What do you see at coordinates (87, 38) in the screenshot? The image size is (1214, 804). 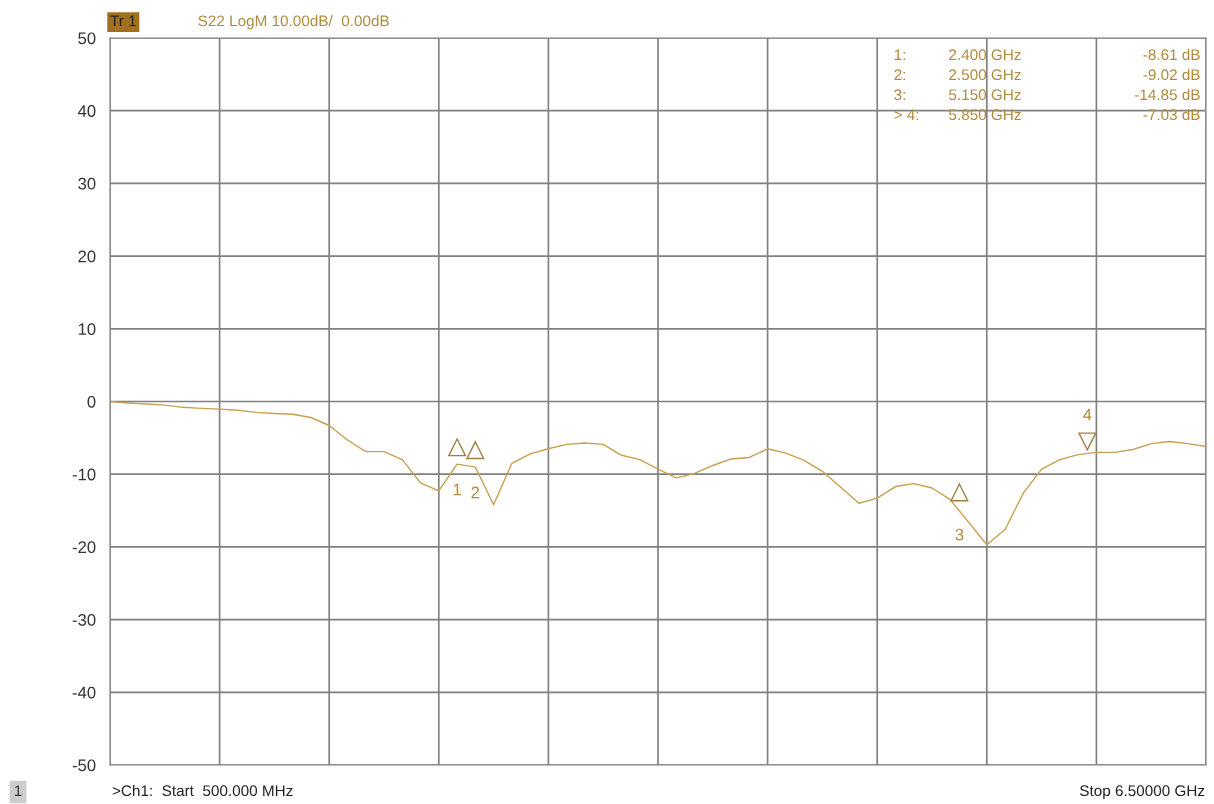 I see `y-tick-label: 50` at bounding box center [87, 38].